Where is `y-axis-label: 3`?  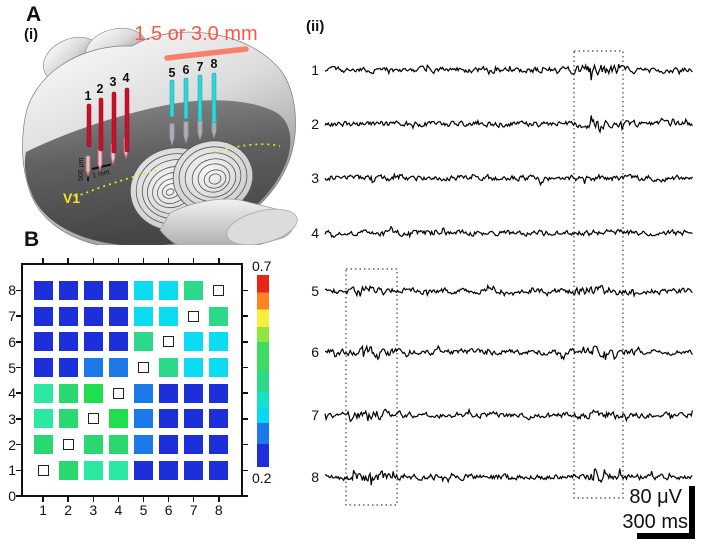 y-axis-label: 3 is located at coordinates (12, 418).